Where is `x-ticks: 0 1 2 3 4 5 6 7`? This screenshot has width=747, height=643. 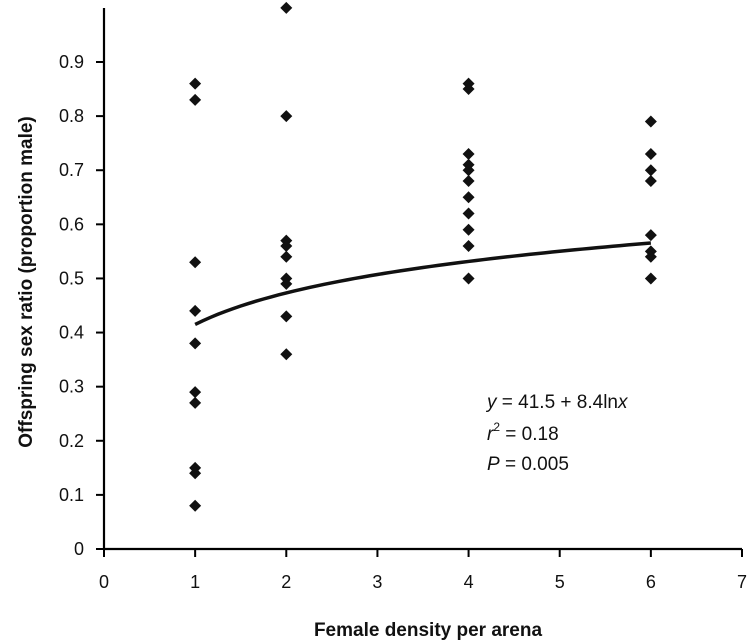
x-ticks: 0 1 2 3 4 5 6 7 is located at coordinates (423, 570).